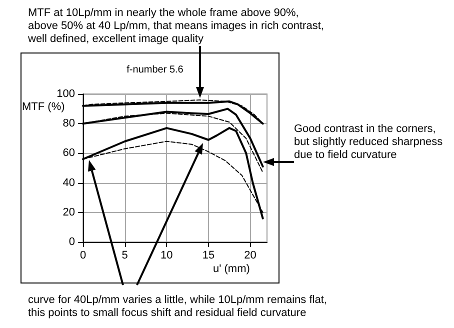  I want to click on x-tick-label: 10, so click(166, 256).